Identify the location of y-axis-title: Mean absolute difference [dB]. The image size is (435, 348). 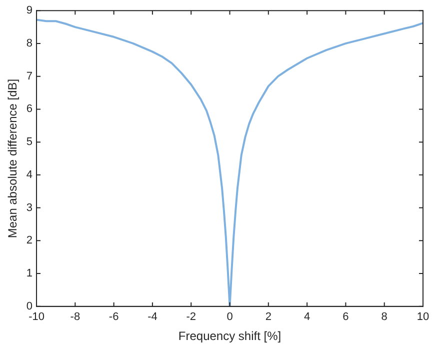
(13, 158).